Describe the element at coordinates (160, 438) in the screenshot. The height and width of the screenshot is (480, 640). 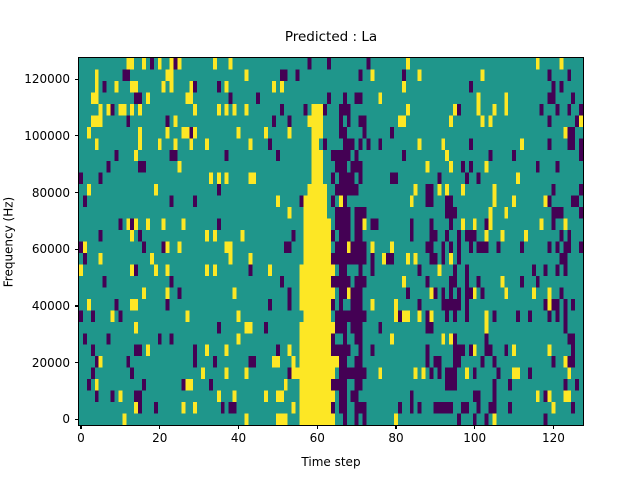
I see `x-tick-label: 20` at that location.